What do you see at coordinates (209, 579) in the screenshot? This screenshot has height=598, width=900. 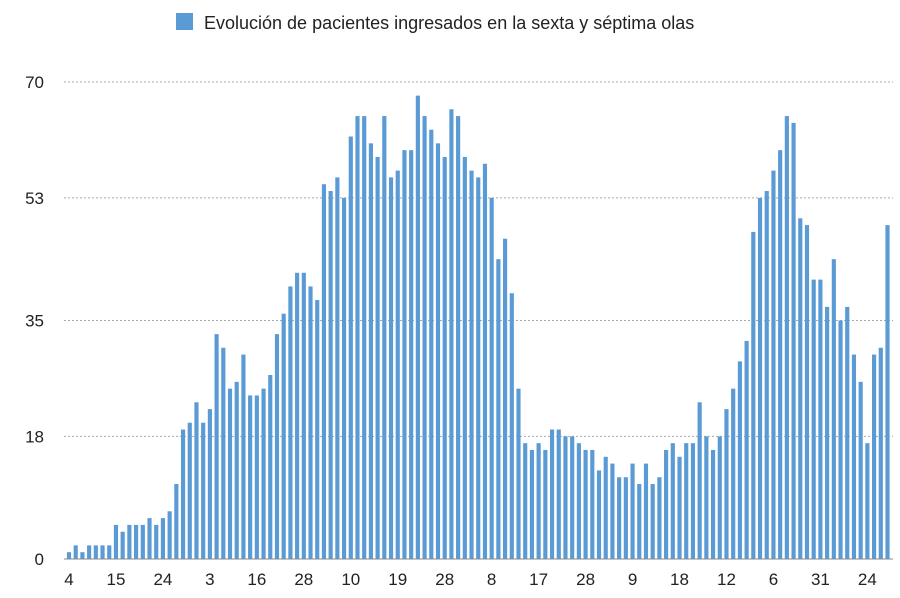 I see `x-tick-label: 3` at bounding box center [209, 579].